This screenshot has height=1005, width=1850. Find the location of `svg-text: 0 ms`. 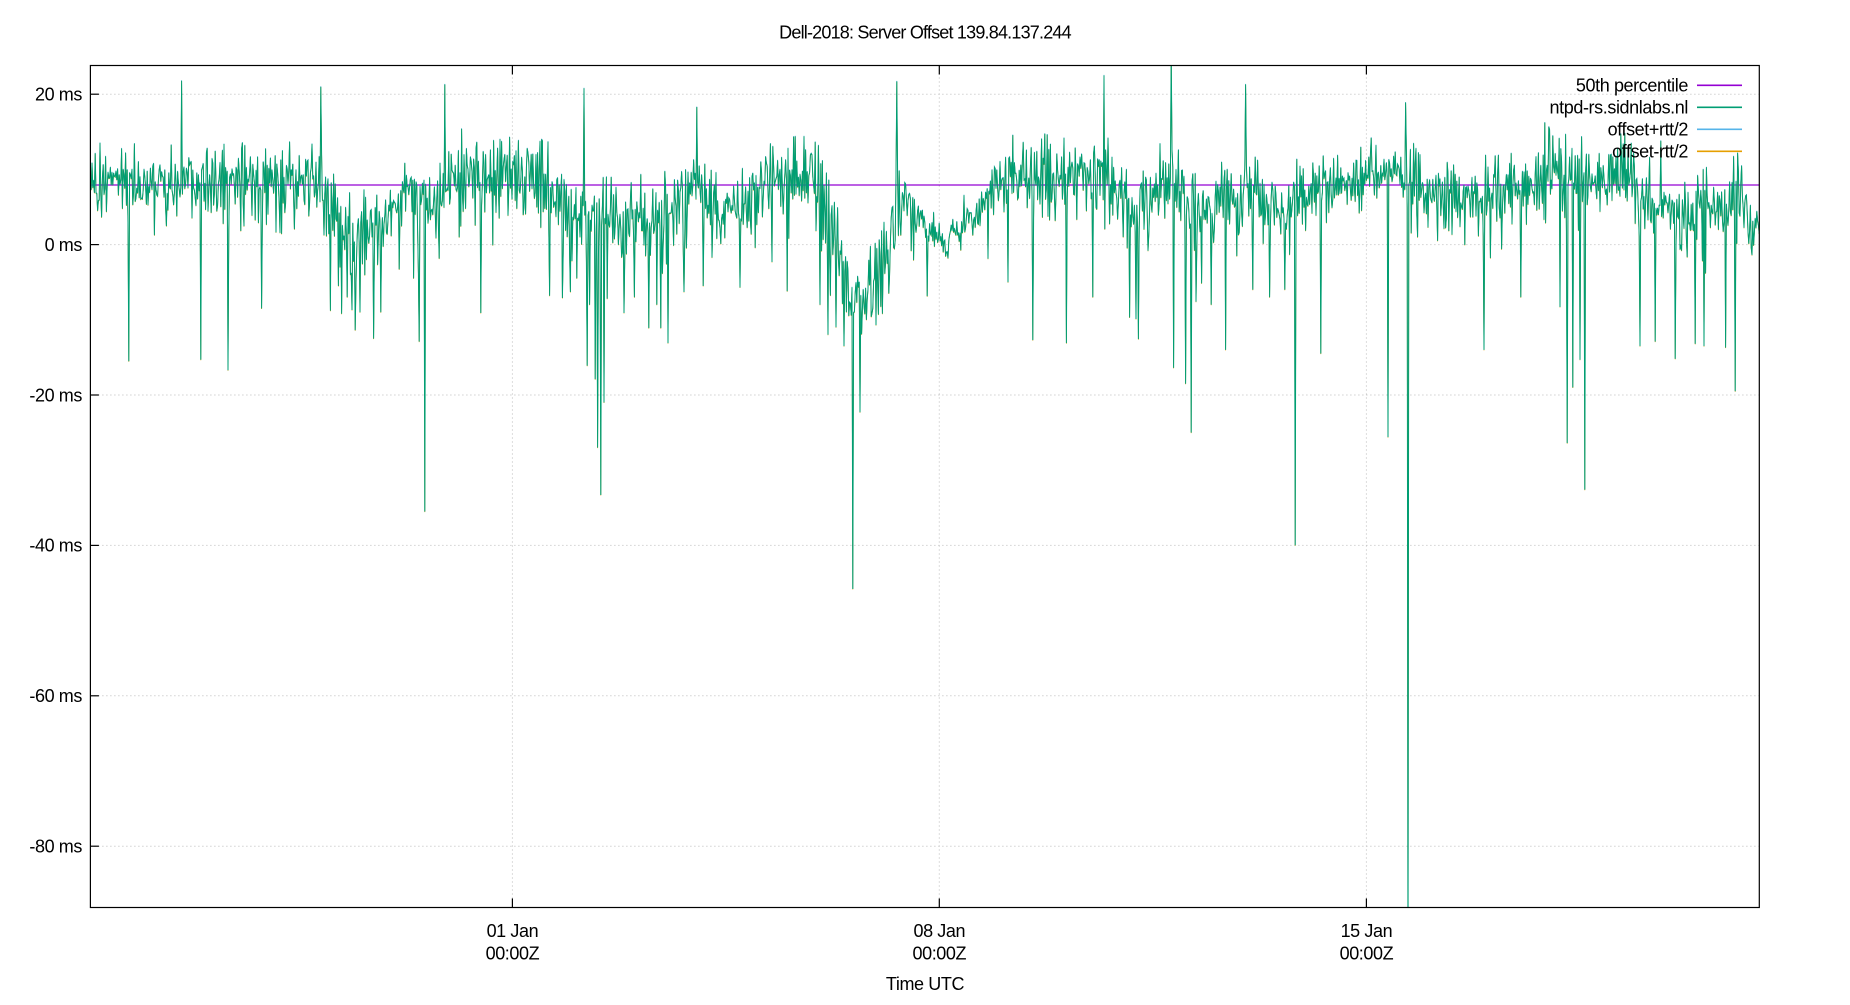

svg-text: 0 ms is located at coordinates (64, 245).